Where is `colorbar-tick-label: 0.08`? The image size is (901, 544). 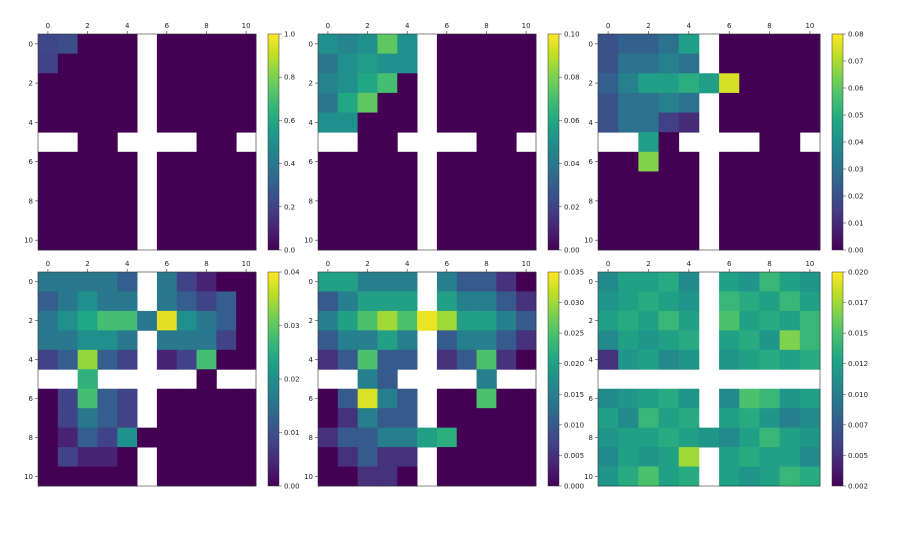 colorbar-tick-label: 0.08 is located at coordinates (856, 35).